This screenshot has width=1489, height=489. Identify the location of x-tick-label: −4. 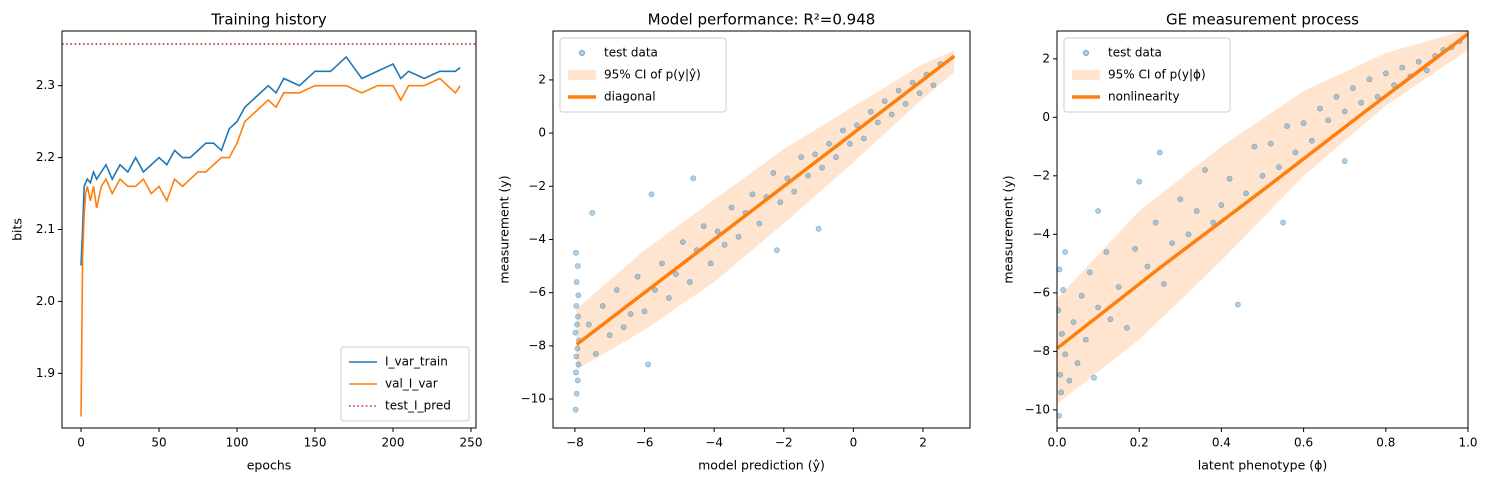
(714, 443).